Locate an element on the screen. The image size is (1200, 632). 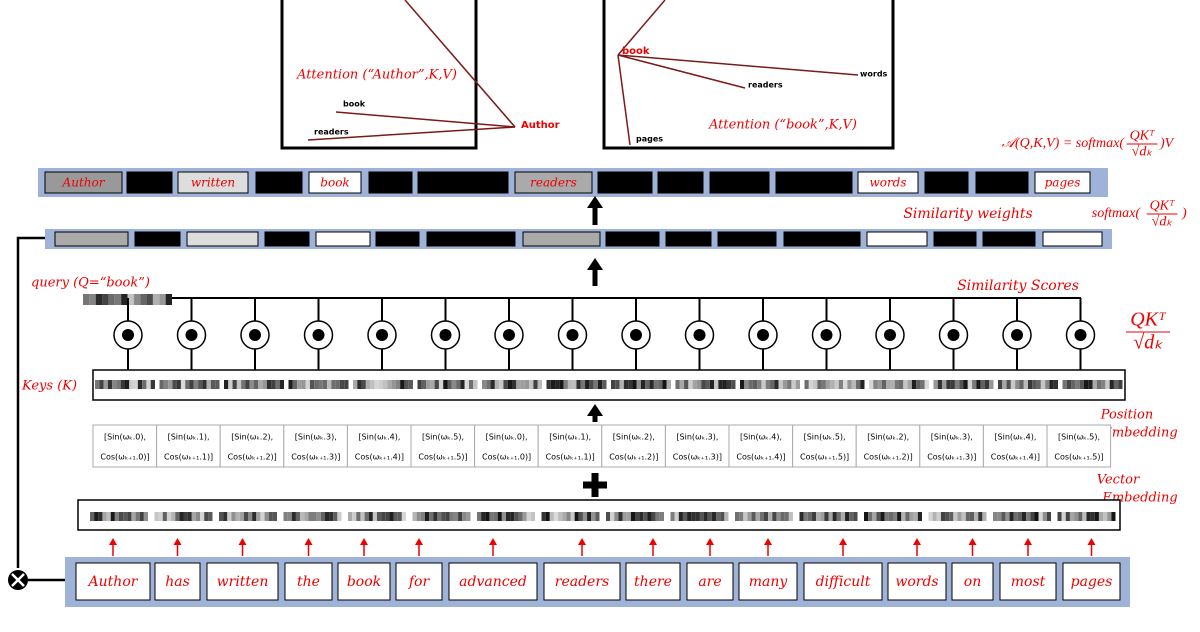
plus-sign is located at coordinates (595, 485).